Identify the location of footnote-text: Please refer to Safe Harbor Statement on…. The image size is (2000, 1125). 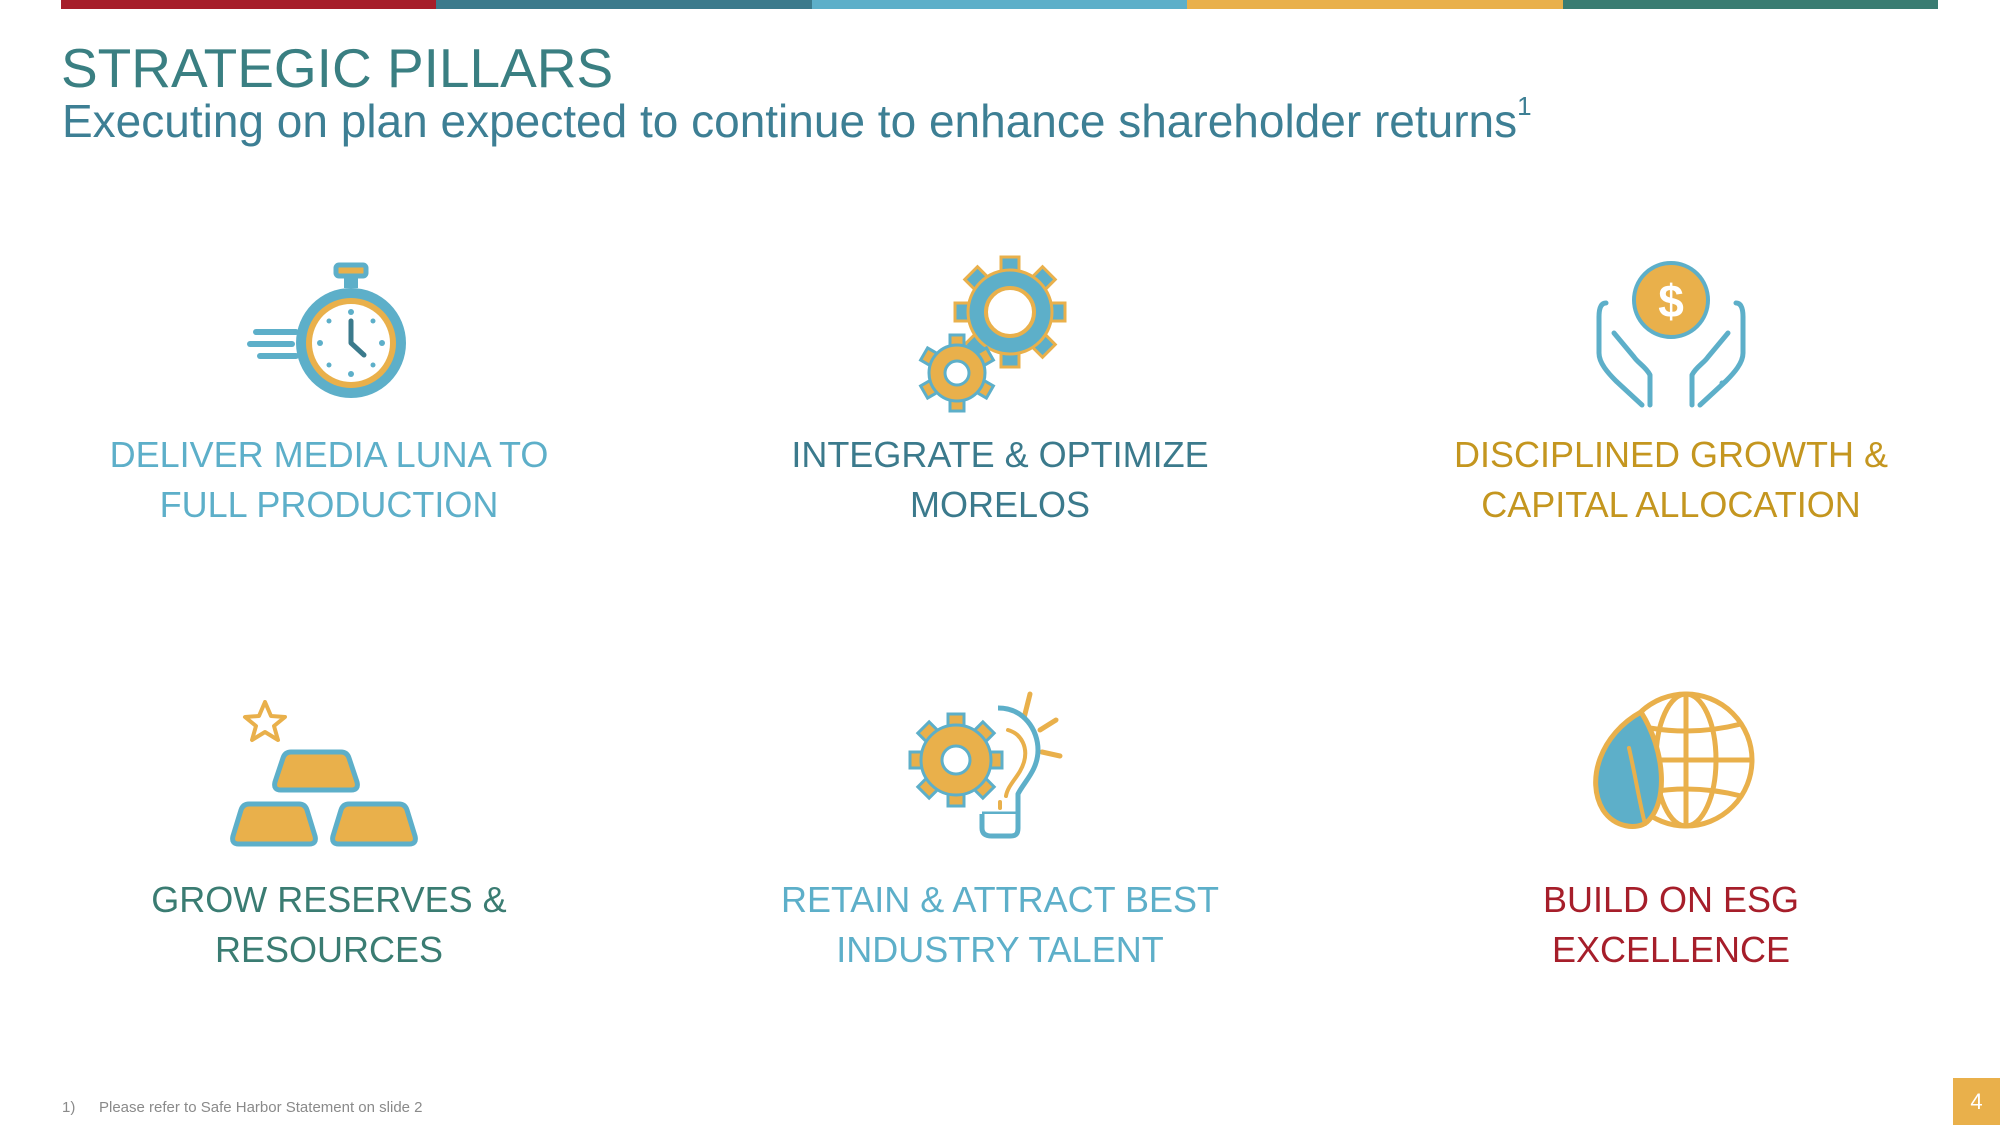
(261, 1107).